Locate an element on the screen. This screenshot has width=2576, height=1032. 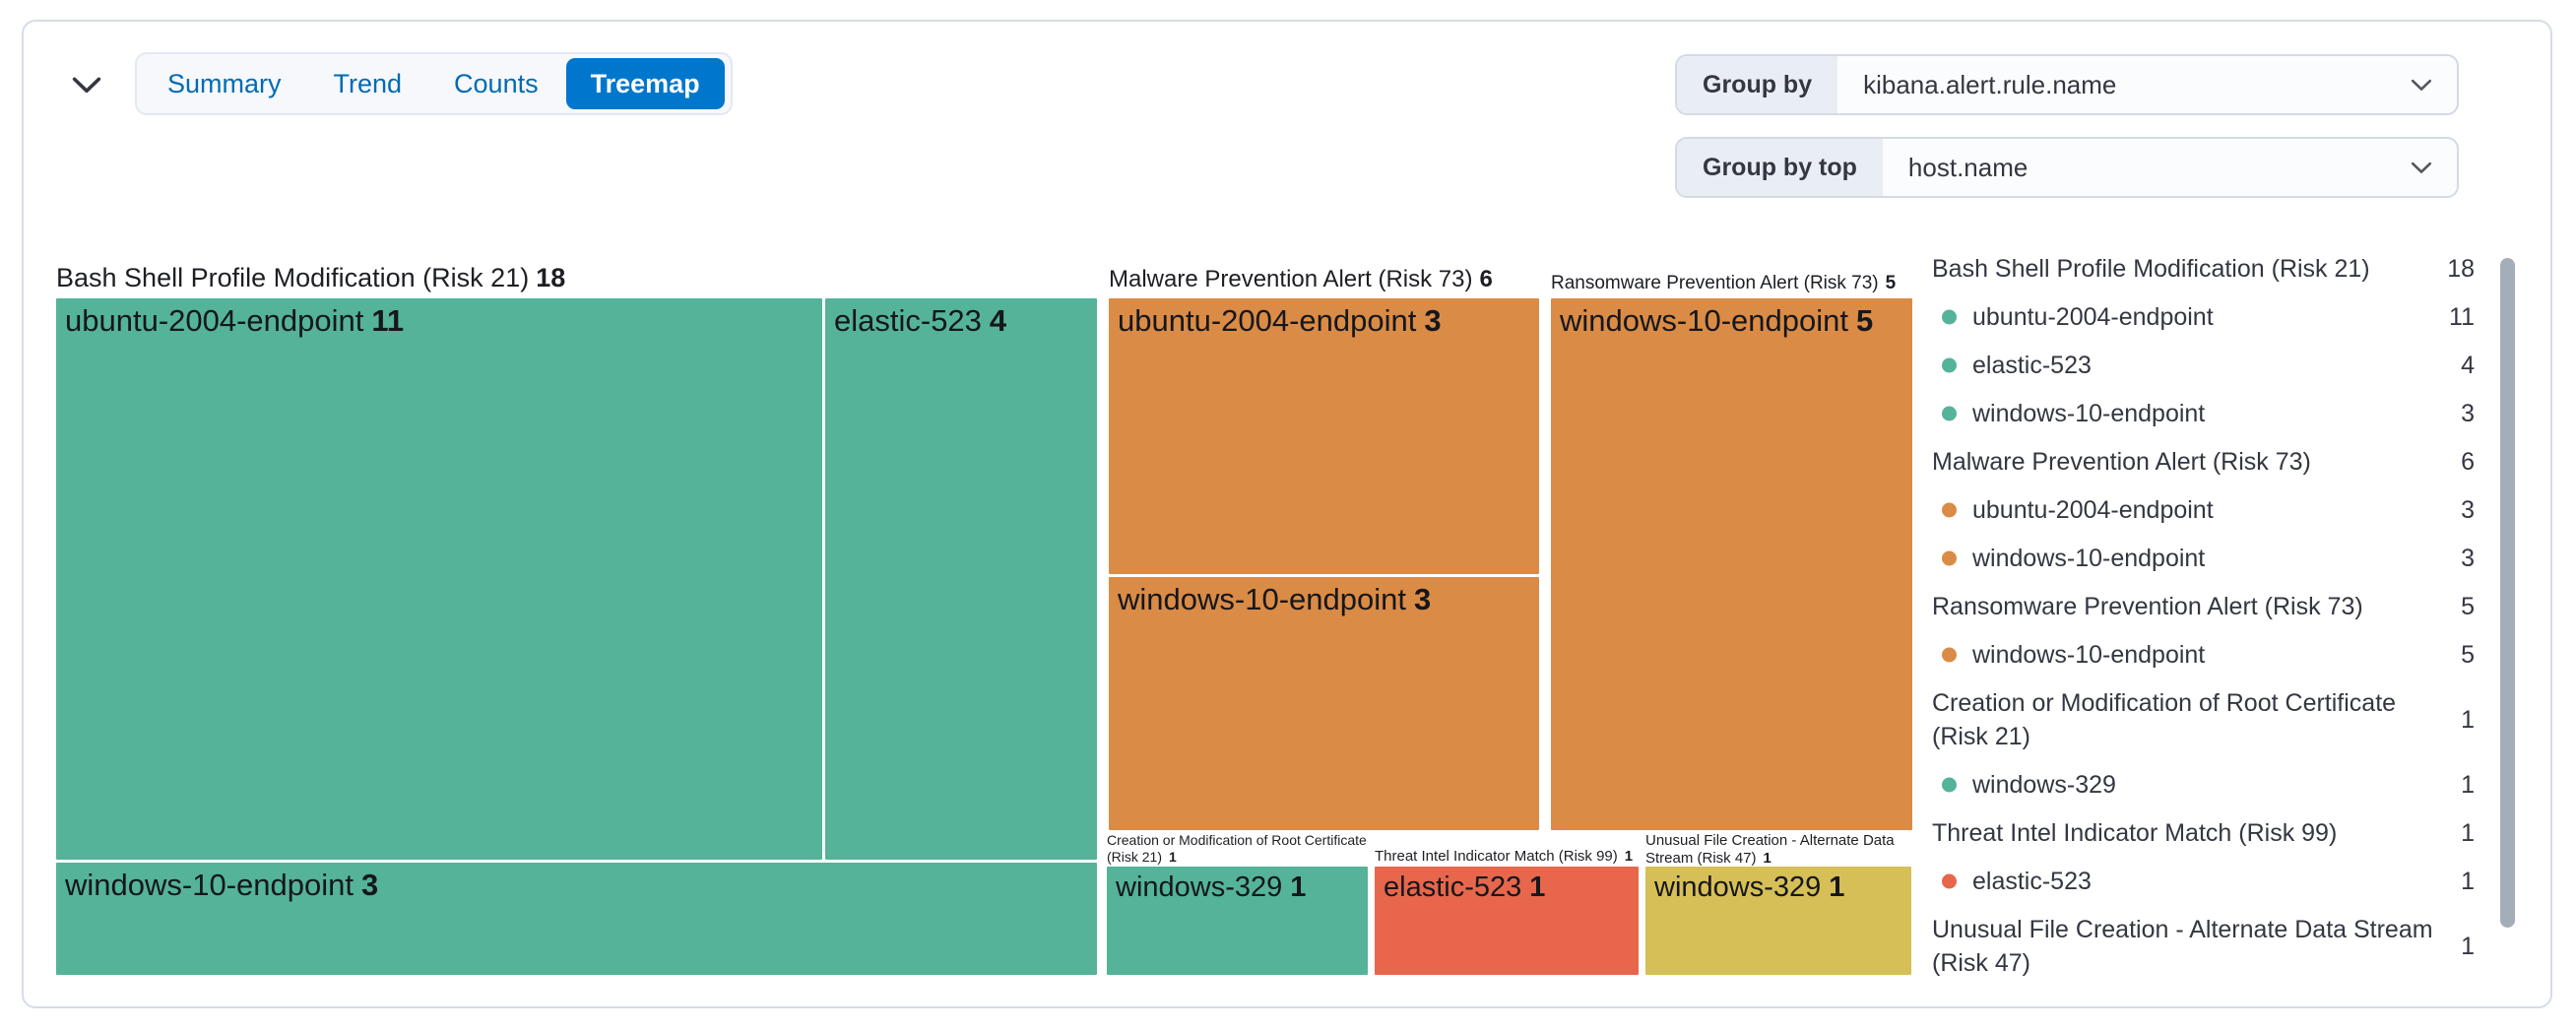
treemap-group-label: Threat Intel Indicator Match (Risk 99) 1 is located at coordinates (1517, 857).